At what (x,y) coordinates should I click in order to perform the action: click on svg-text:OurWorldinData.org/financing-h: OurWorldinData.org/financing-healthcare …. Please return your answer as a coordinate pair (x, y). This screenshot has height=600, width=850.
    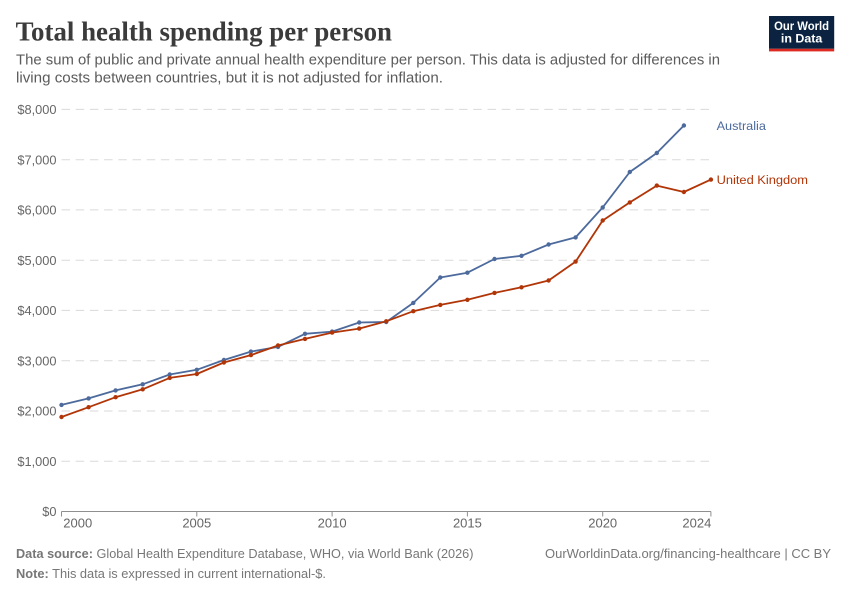
    Looking at the image, I should click on (688, 553).